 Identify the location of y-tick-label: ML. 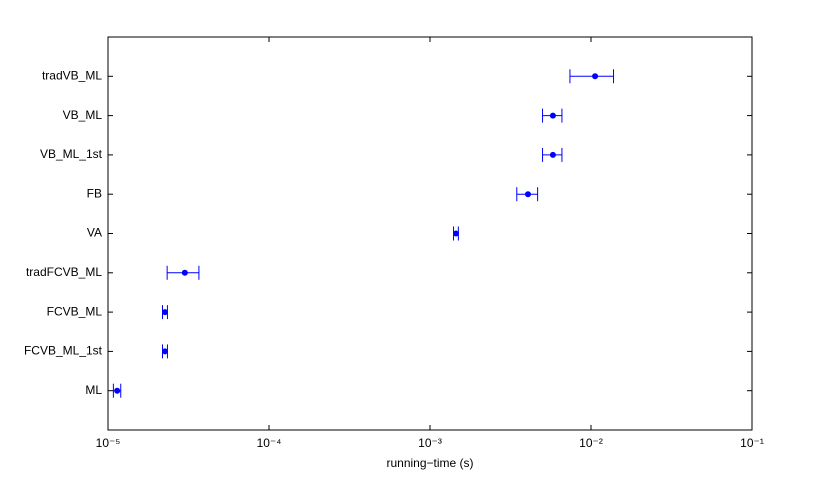
(93, 390).